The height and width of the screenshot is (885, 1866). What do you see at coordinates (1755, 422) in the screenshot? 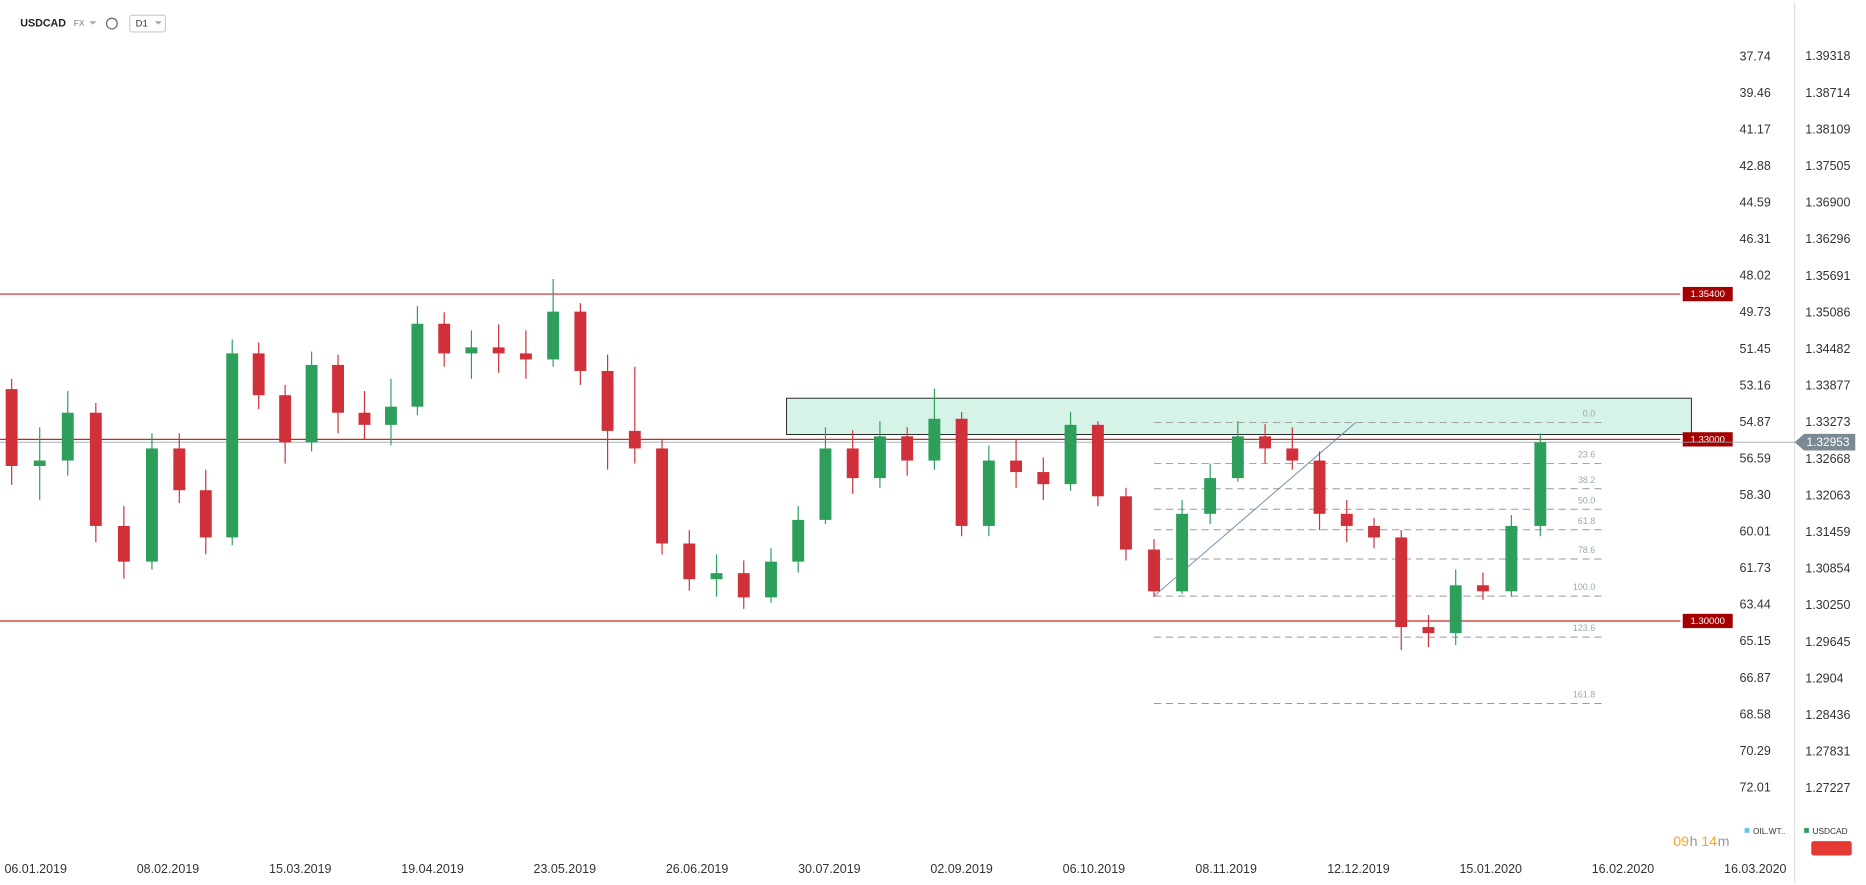
I see `y2-tick-label: 54.87` at bounding box center [1755, 422].